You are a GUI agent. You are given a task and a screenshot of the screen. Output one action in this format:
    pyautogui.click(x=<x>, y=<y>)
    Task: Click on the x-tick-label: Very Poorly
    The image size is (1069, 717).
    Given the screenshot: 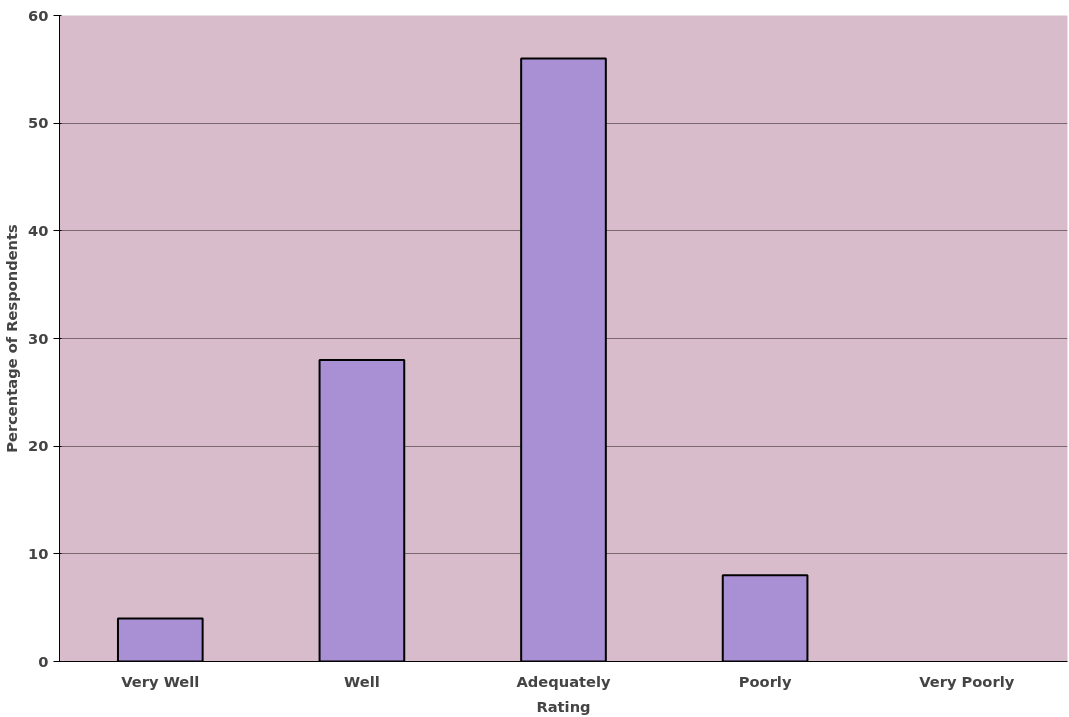 What is the action you would take?
    pyautogui.click(x=967, y=681)
    